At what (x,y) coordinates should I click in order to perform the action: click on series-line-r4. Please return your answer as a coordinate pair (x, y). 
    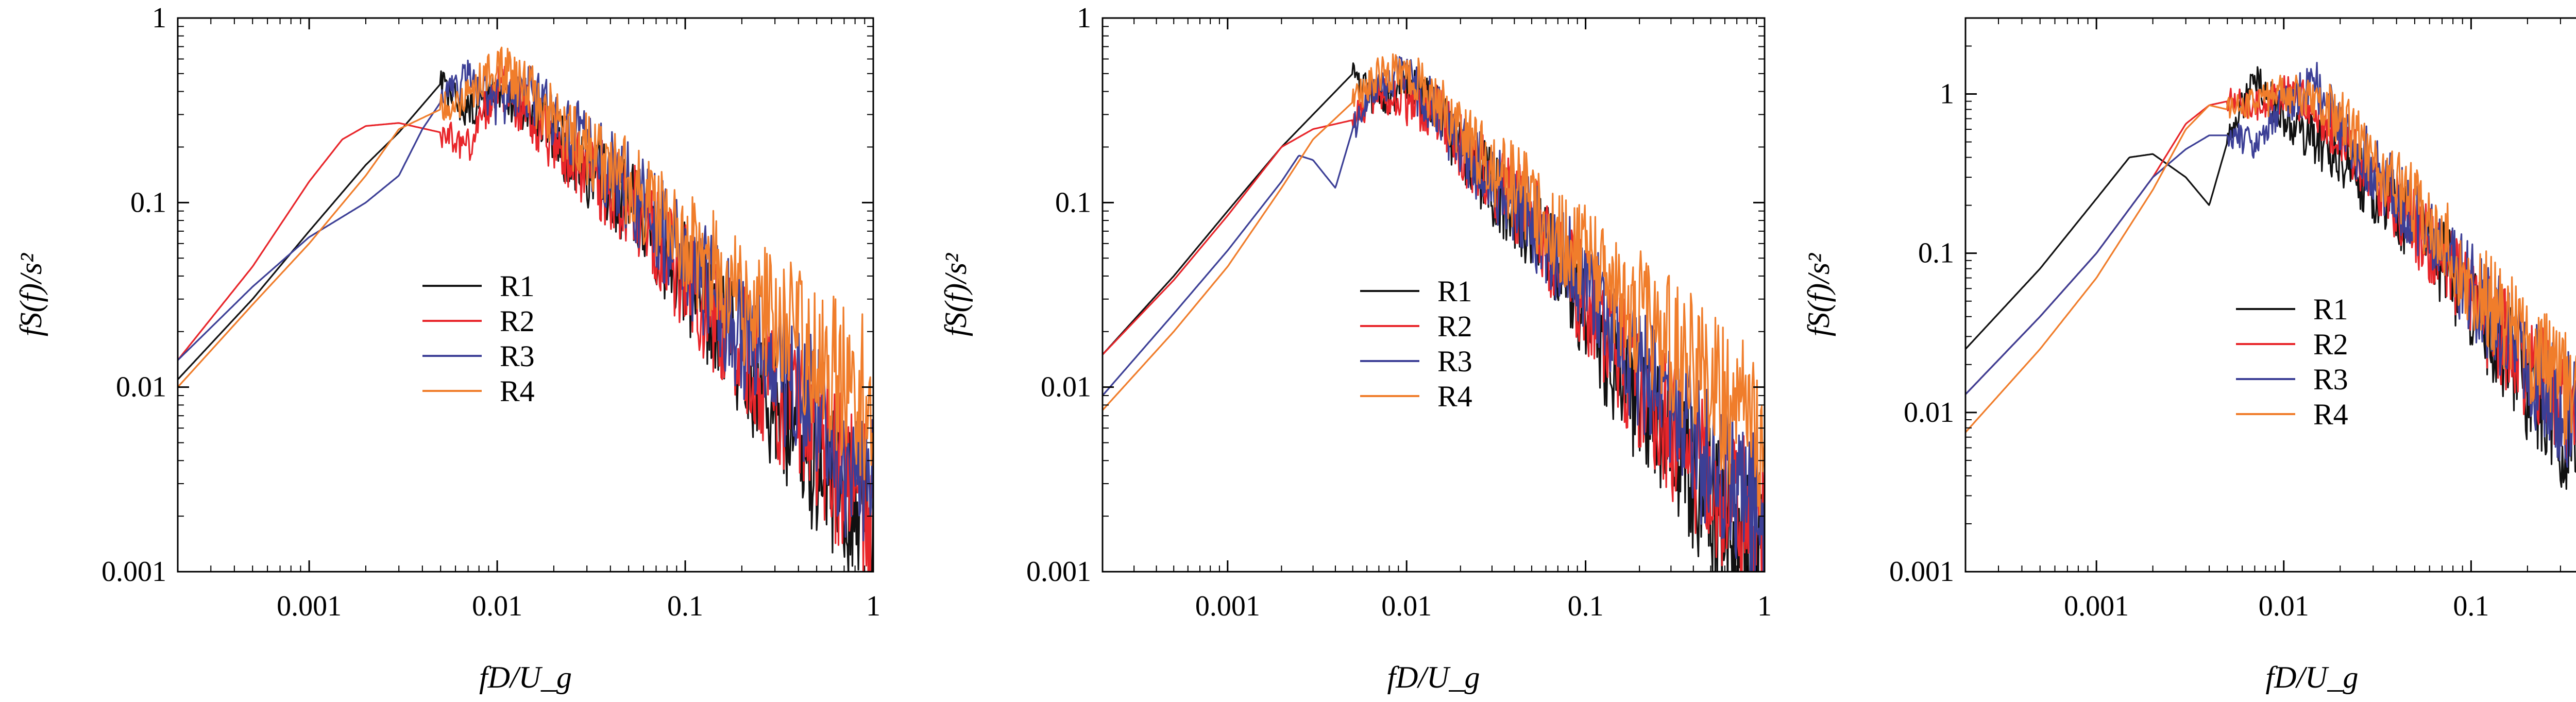
    Looking at the image, I should click on (2271, 260).